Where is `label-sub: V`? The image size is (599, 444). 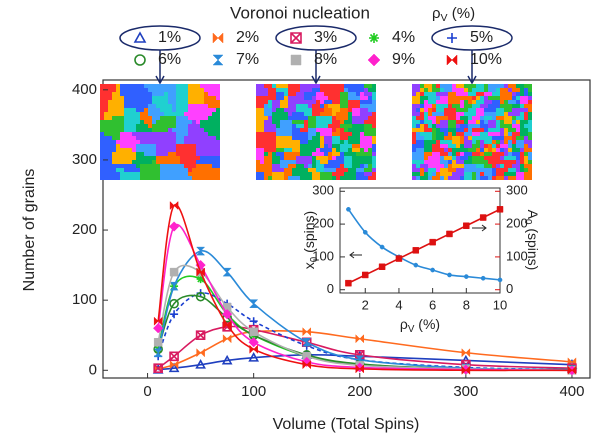
label-sub: V is located at coordinates (444, 18).